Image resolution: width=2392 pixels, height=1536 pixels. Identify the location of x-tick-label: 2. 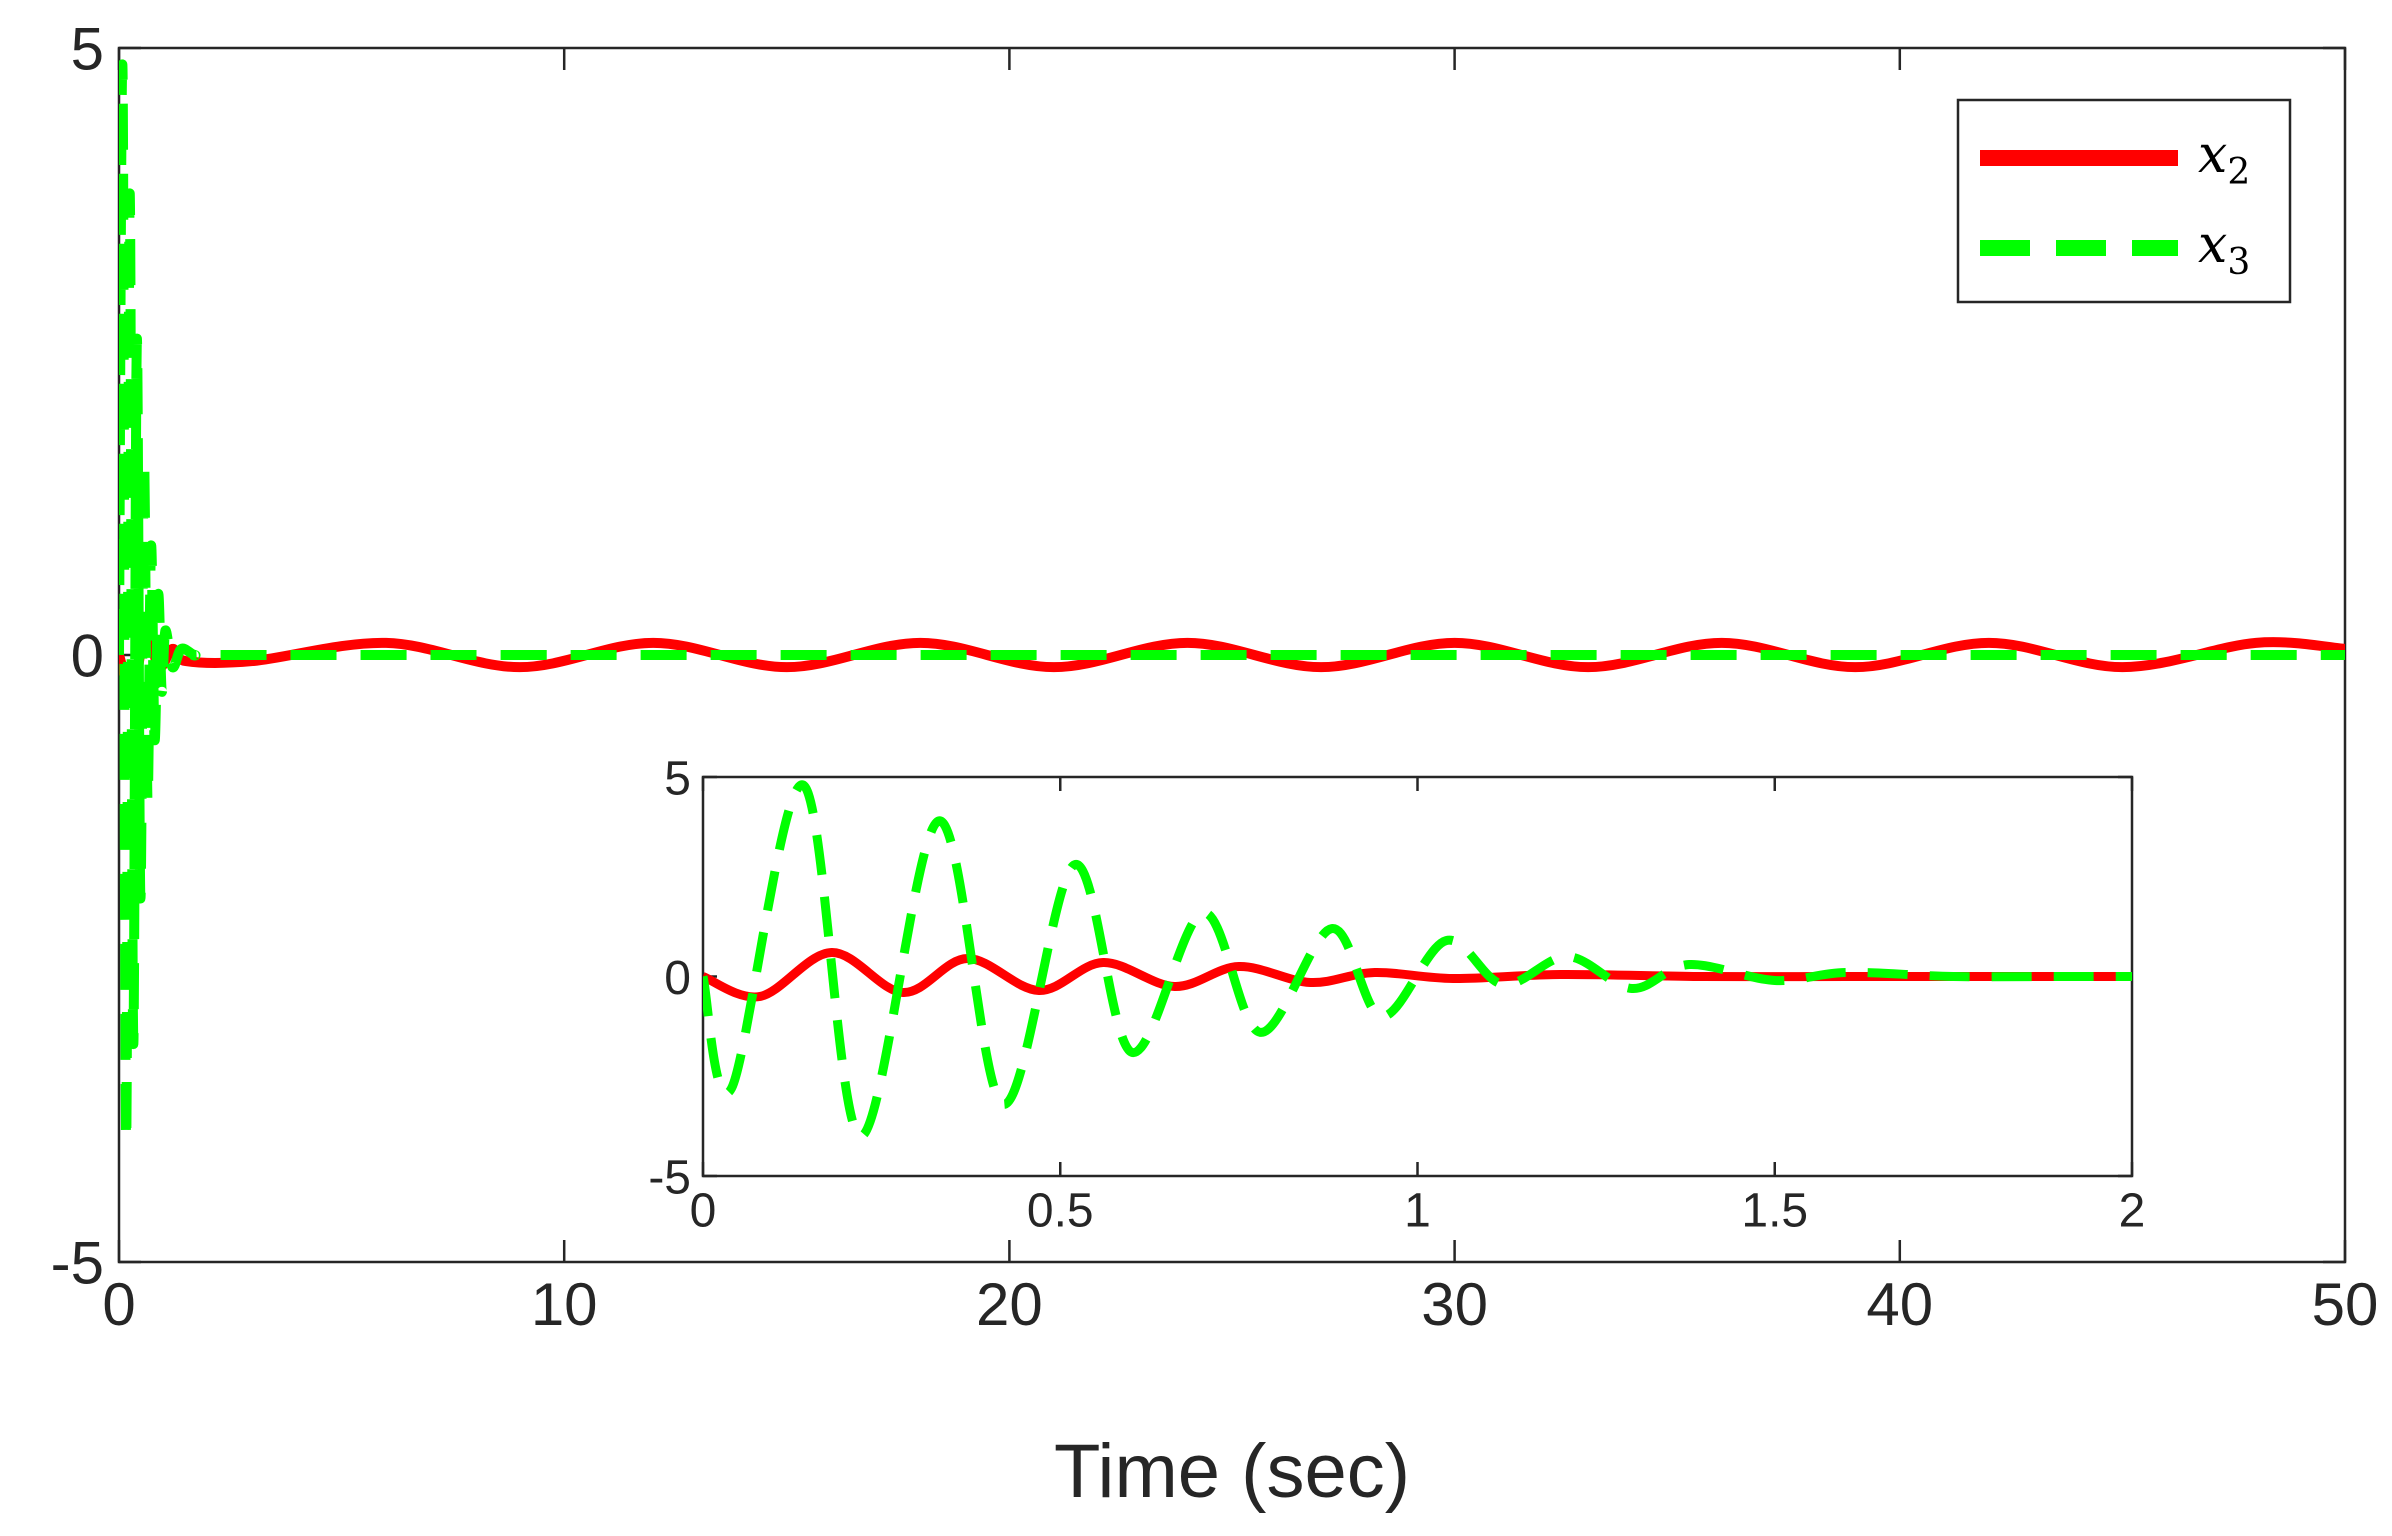
(2132, 1210).